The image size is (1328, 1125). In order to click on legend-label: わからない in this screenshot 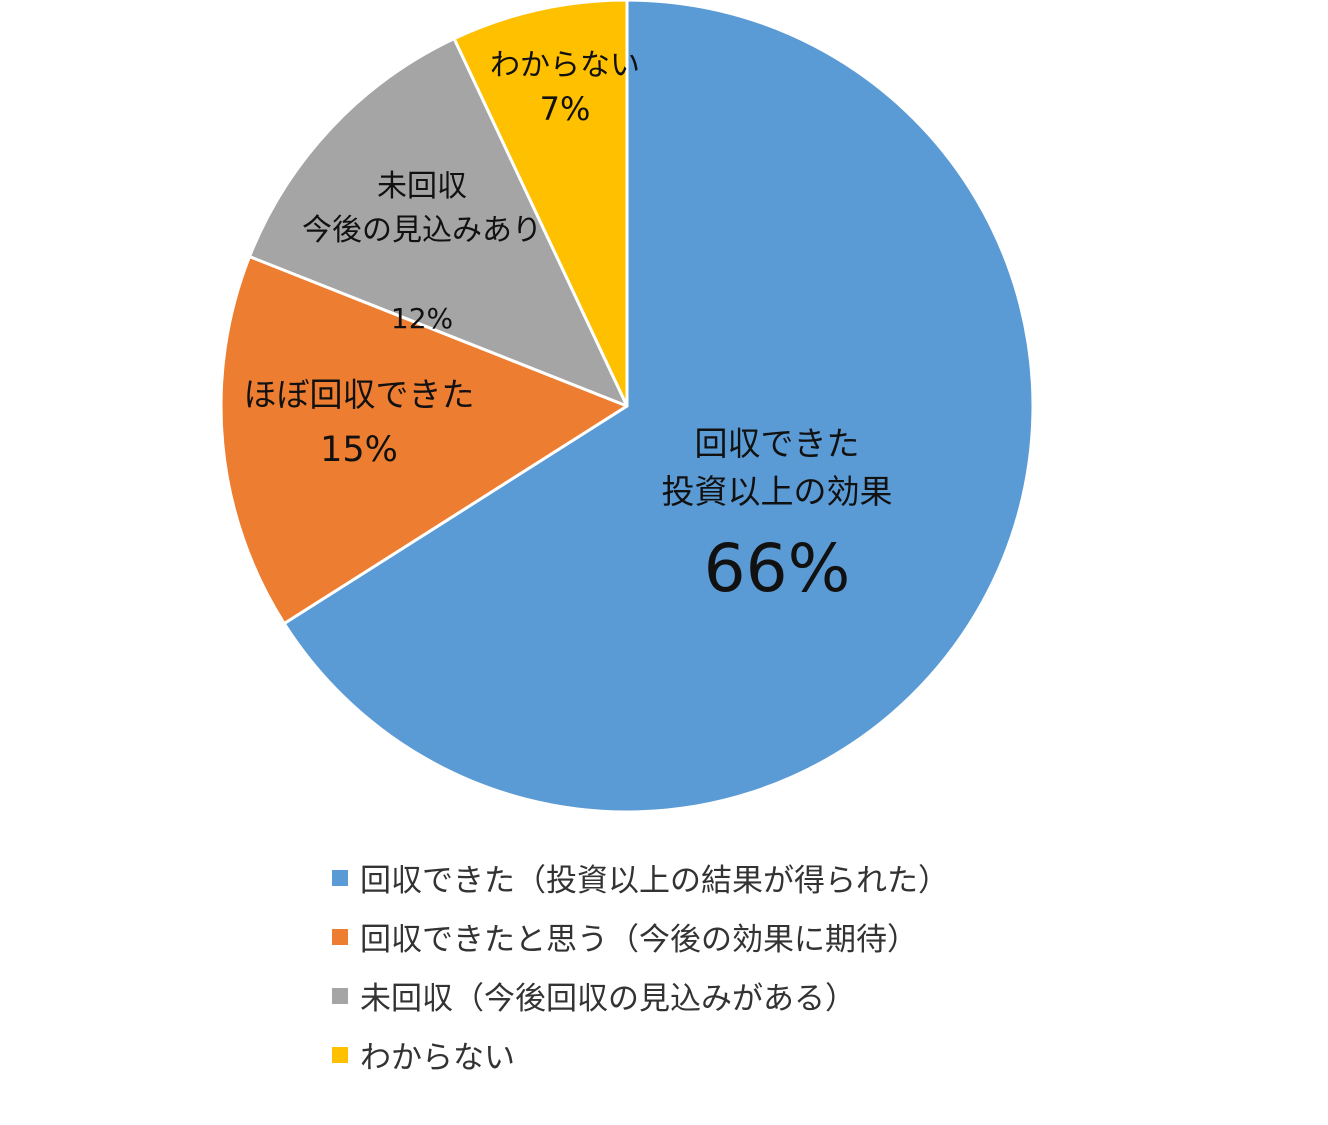, I will do `click(437, 1058)`.